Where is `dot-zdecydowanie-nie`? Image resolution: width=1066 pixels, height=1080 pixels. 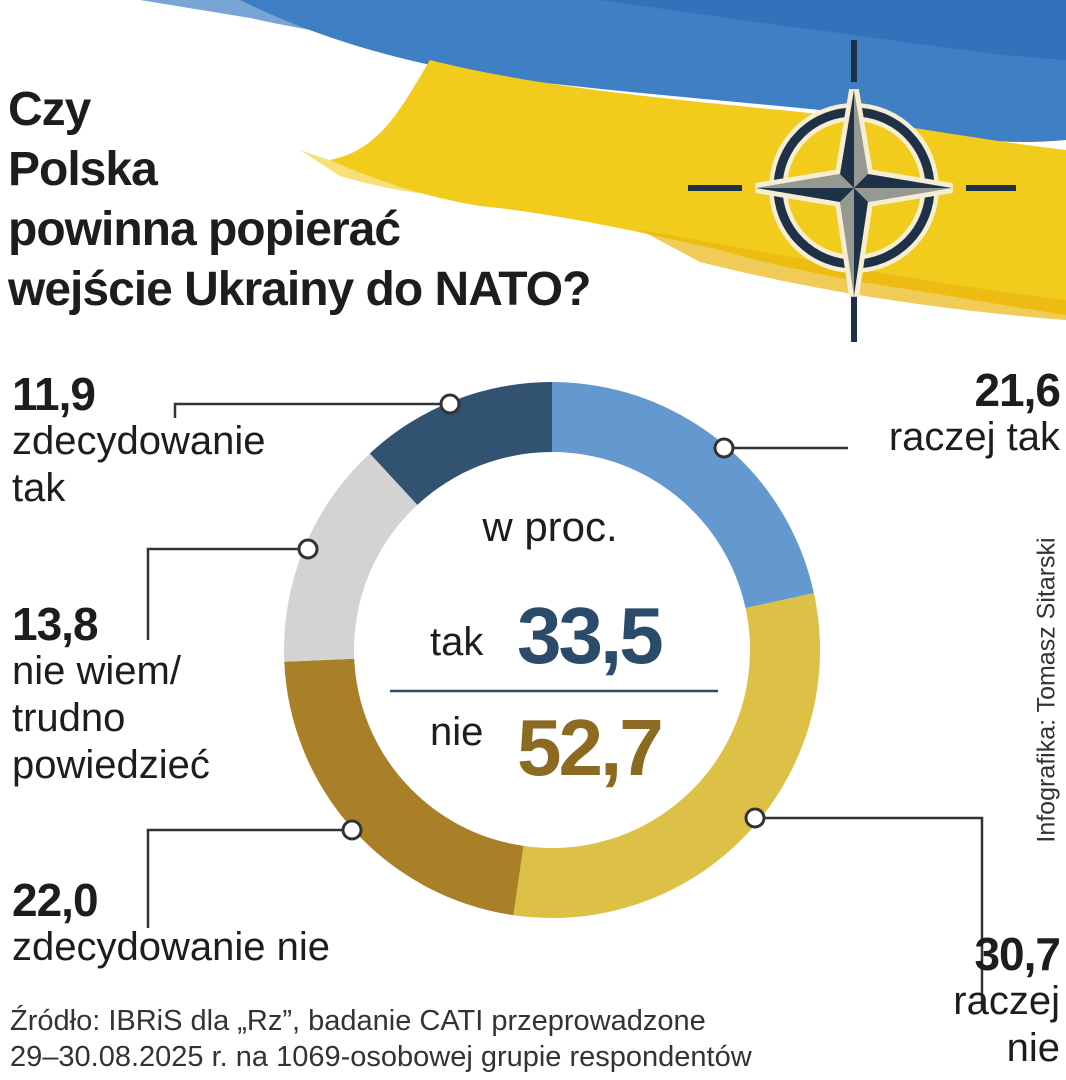
dot-zdecydowanie-nie is located at coordinates (352, 830).